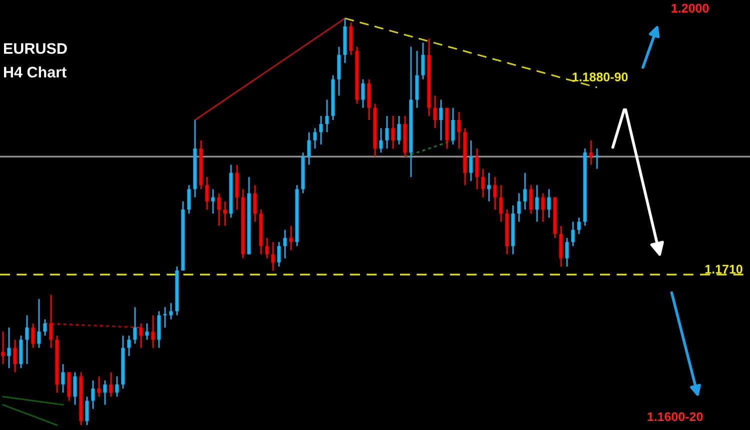 Image resolution: width=750 pixels, height=430 pixels. Describe the element at coordinates (723, 269) in the screenshot. I see `text: 1.1710` at that location.